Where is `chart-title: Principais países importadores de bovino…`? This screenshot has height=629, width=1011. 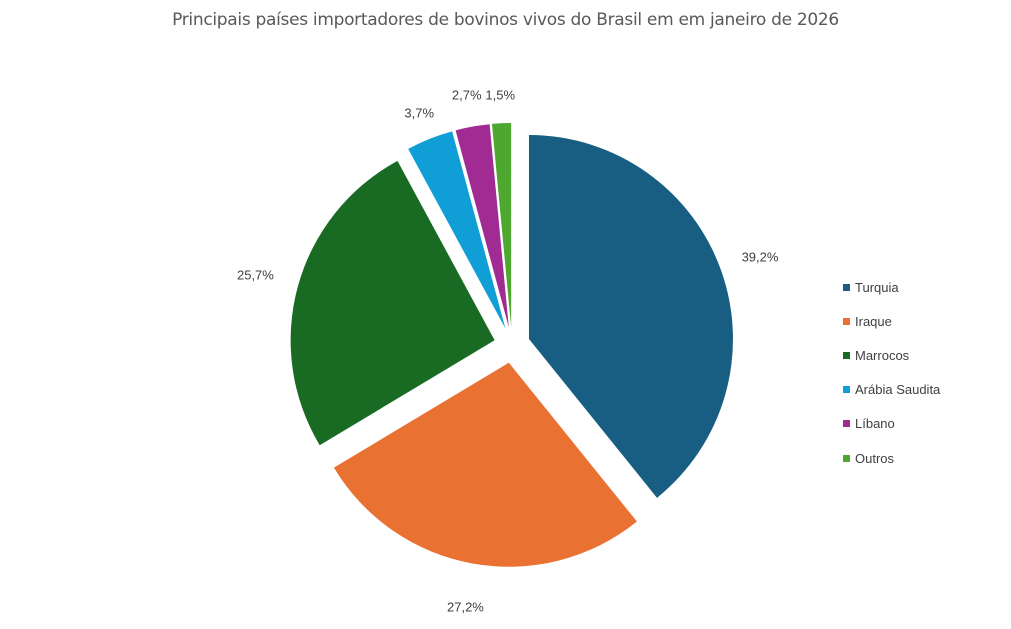 chart-title: Principais países importadores de bovino… is located at coordinates (505, 20).